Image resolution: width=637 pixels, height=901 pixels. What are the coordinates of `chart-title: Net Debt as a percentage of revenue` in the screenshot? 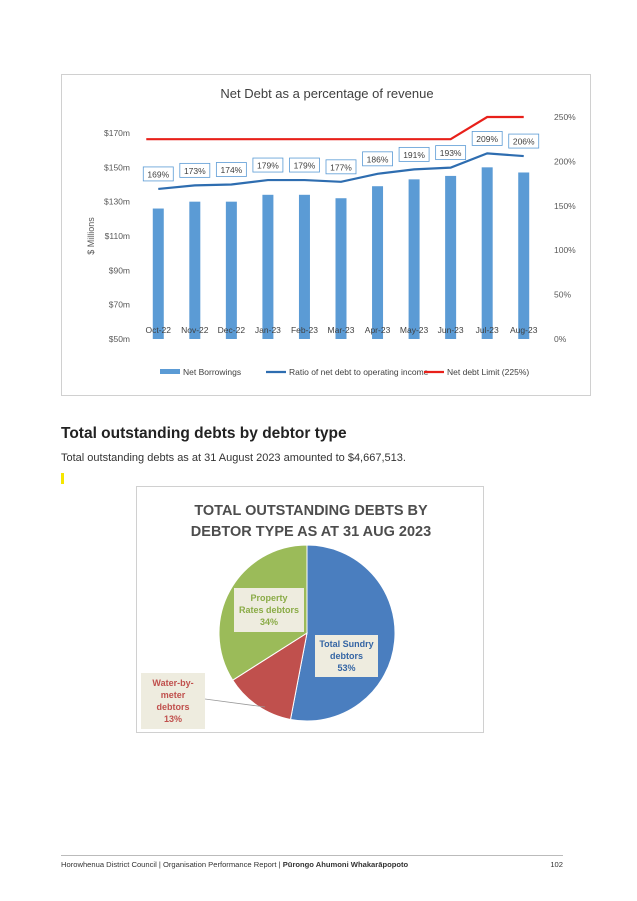 It's located at (326, 93).